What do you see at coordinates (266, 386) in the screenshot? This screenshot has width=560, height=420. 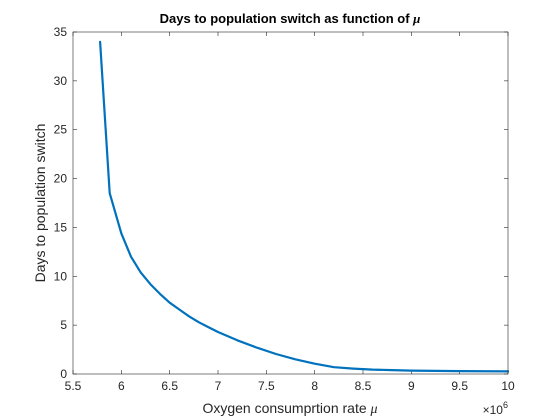 I see `x-tick-label: 7.5` at bounding box center [266, 386].